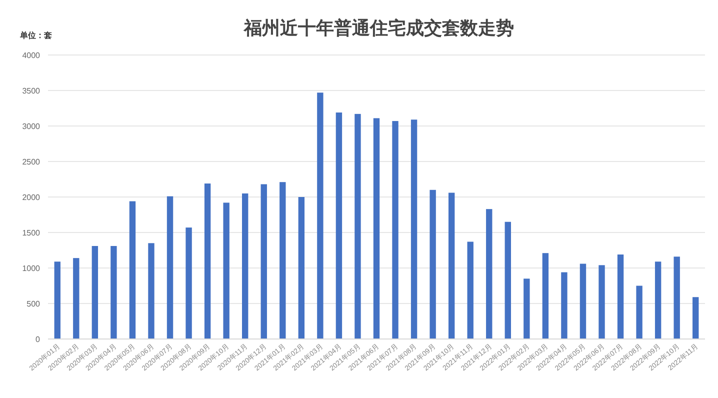  What do you see at coordinates (31, 268) in the screenshot?
I see `y-tick-label: 1000` at bounding box center [31, 268].